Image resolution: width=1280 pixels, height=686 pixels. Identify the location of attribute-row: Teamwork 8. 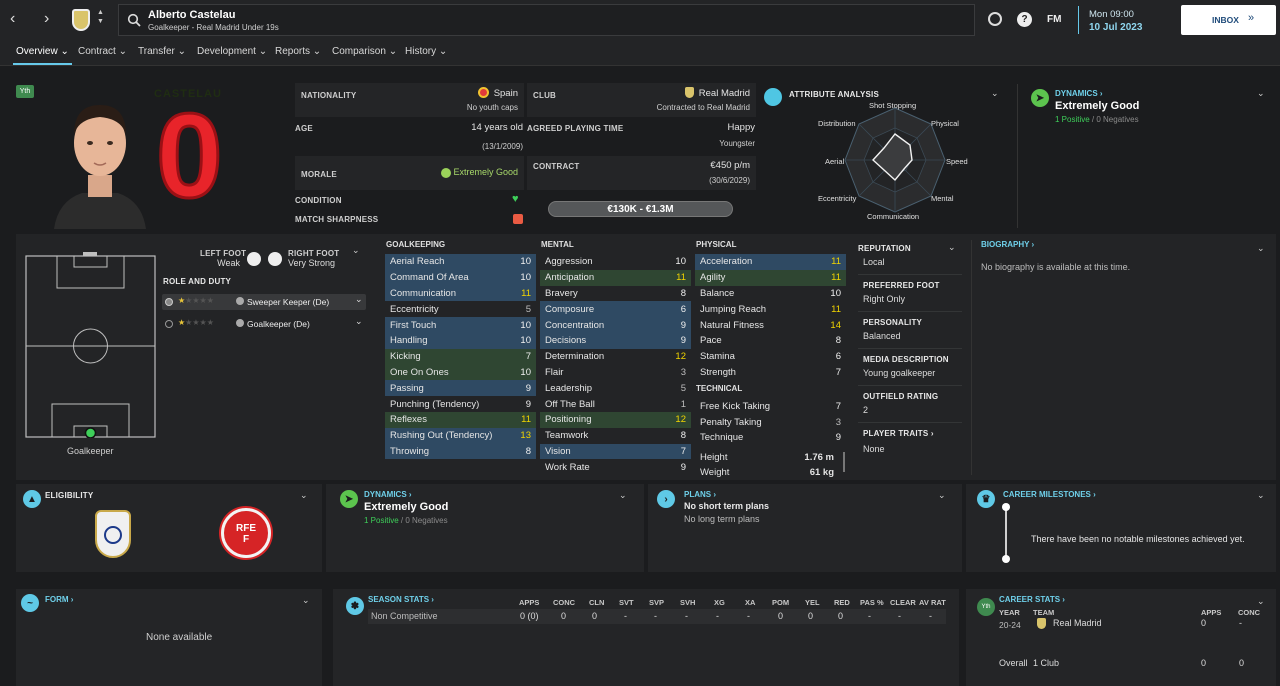
(615, 436).